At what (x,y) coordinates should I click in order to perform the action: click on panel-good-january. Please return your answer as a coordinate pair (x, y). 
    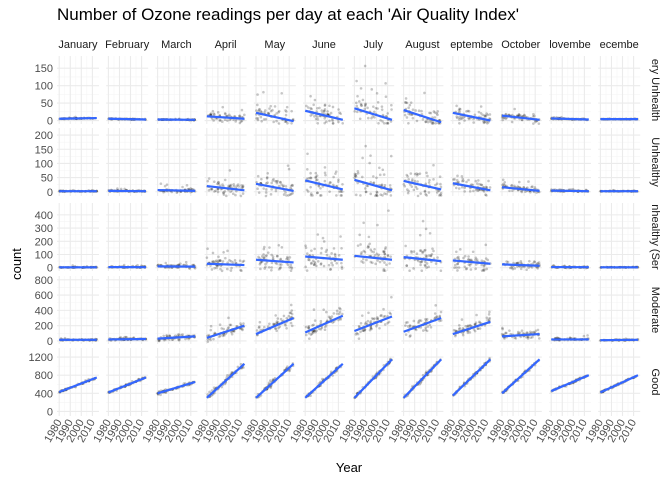
    Looking at the image, I should click on (78, 382).